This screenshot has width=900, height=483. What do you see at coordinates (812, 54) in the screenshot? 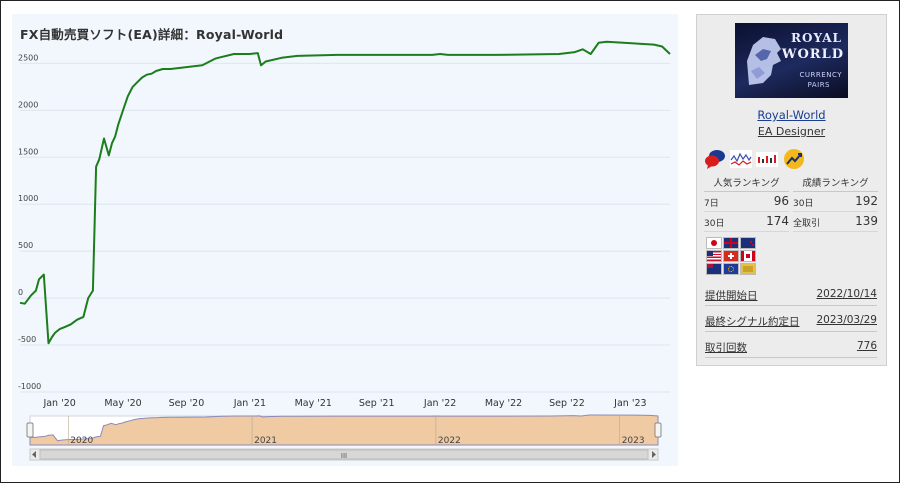
I see `logo-text-2: WORLD` at bounding box center [812, 54].